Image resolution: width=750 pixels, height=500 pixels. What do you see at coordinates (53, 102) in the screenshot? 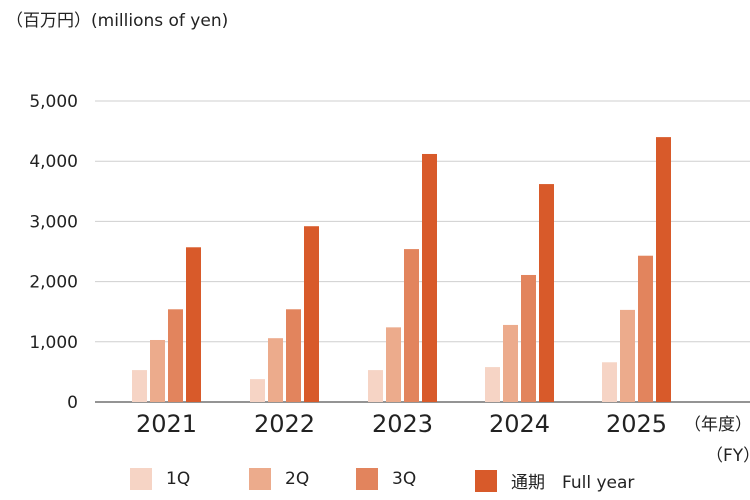
I see `y-tick-label: 5,000` at bounding box center [53, 102].